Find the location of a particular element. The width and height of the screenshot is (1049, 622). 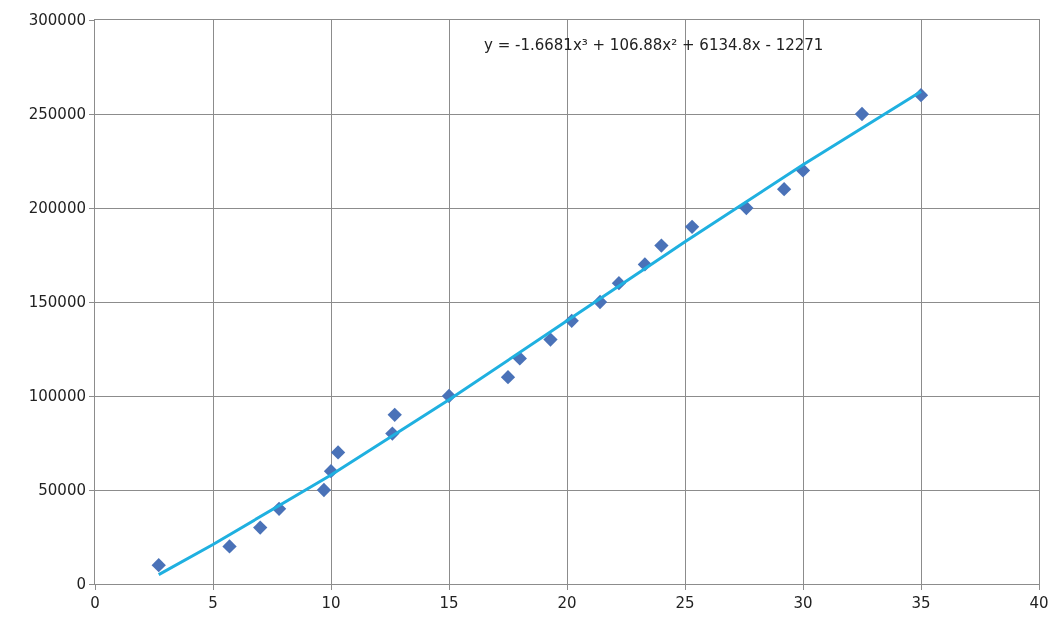

x-tick-label: 30 is located at coordinates (803, 603).